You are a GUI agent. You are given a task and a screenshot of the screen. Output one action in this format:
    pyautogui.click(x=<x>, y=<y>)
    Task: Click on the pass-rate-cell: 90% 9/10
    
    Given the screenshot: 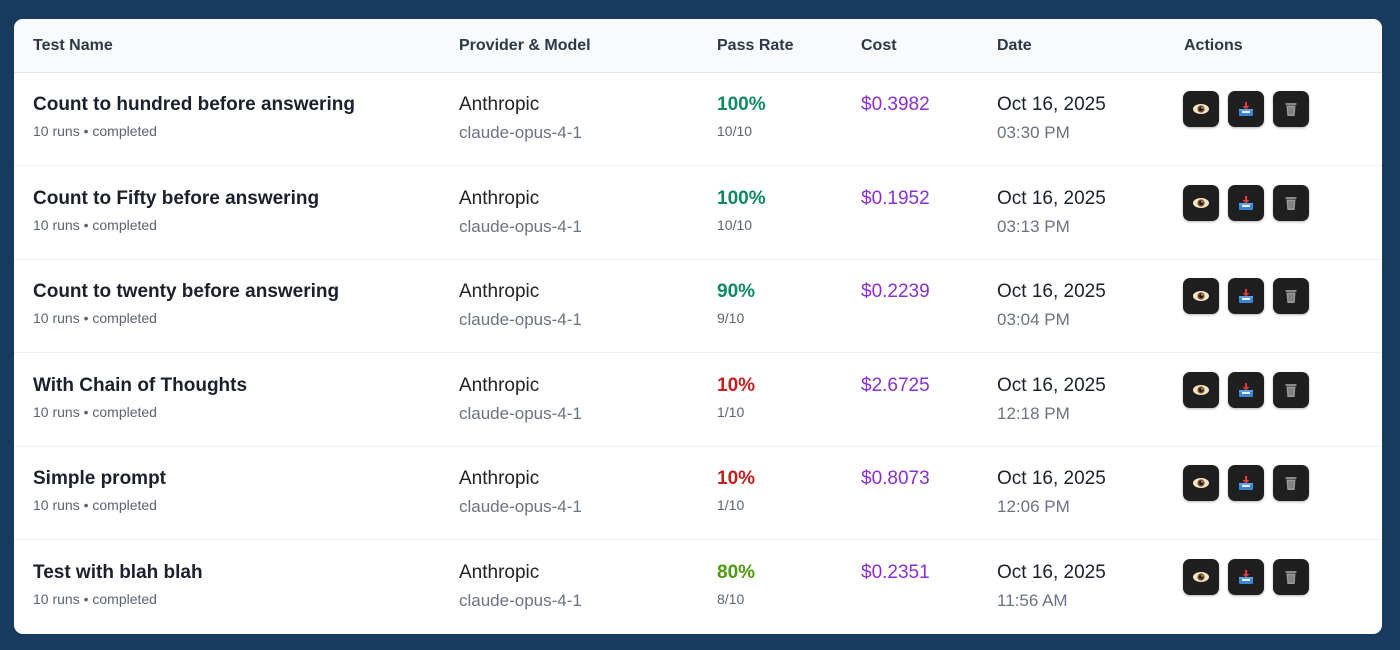 What is the action you would take?
    pyautogui.click(x=736, y=304)
    